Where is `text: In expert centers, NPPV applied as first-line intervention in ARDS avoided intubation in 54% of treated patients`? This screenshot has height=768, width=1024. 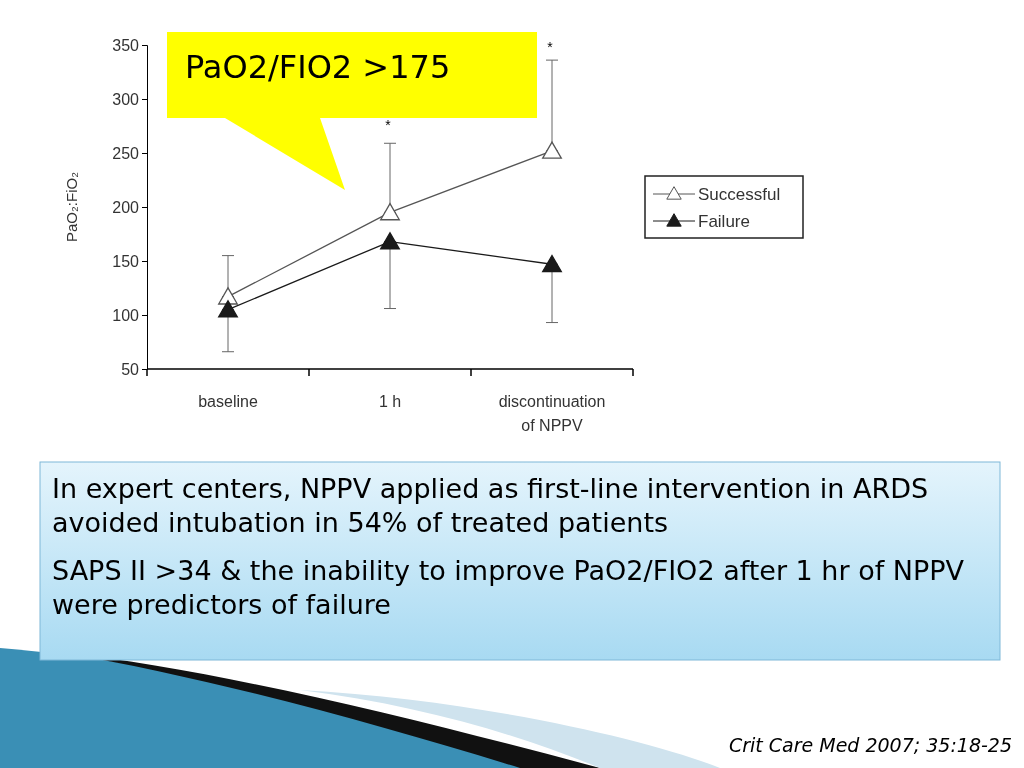 text: In expert centers, NPPV applied as first-line intervention in ARDS avoided intubation in 54% of treated patients is located at coordinates (490, 505).